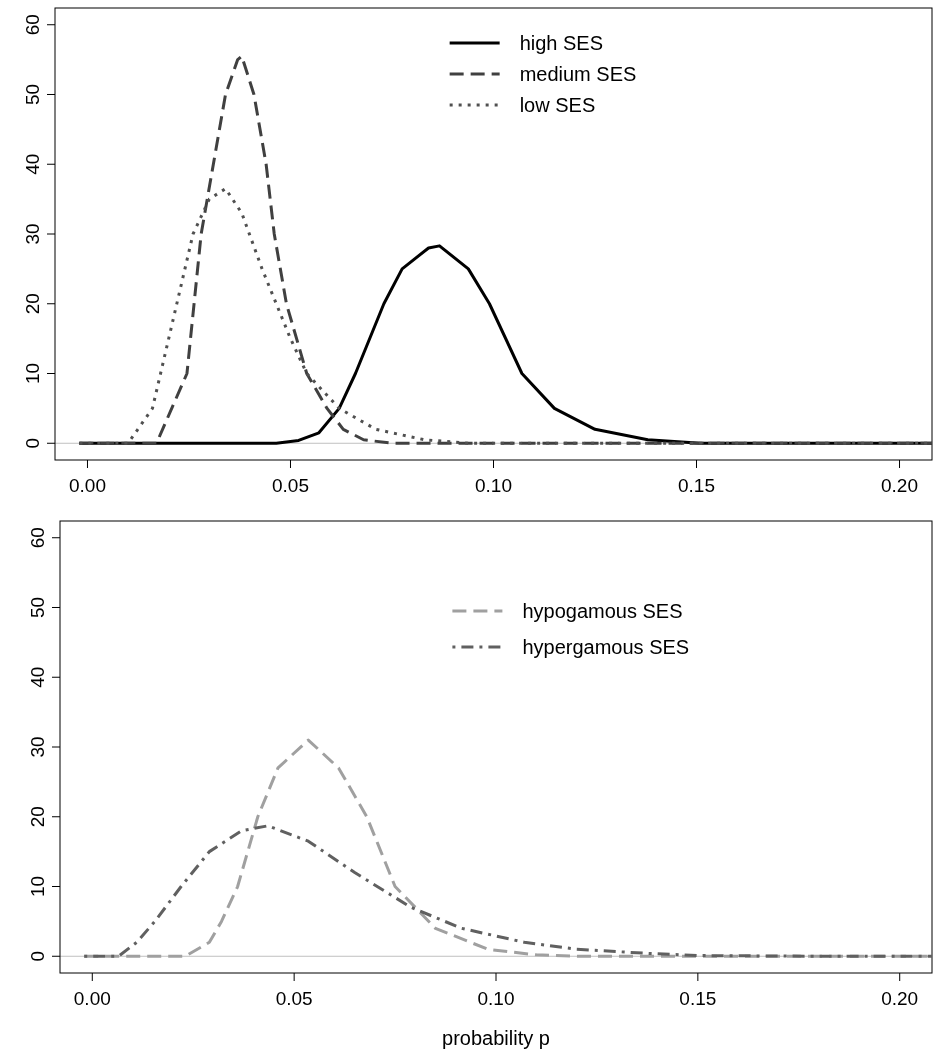 The image size is (944, 1064). Describe the element at coordinates (602, 611) in the screenshot. I see `legend-label: hypogamous SES` at that location.